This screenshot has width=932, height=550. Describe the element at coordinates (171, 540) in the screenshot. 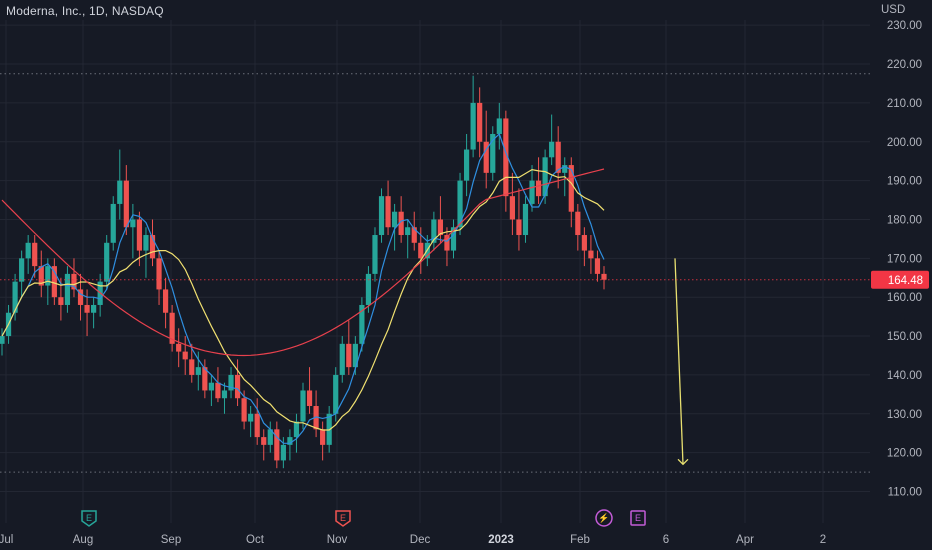

I see `x-tick-label: Sep` at that location.